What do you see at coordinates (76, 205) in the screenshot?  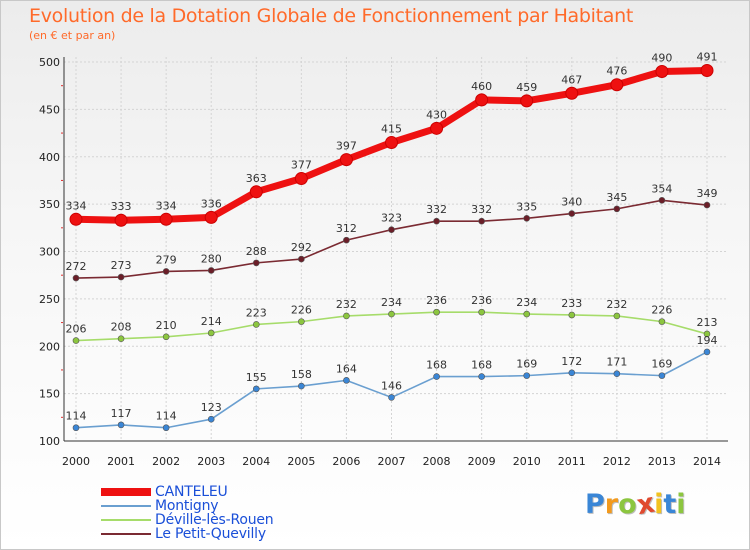 I see `data-label: 334` at bounding box center [76, 205].